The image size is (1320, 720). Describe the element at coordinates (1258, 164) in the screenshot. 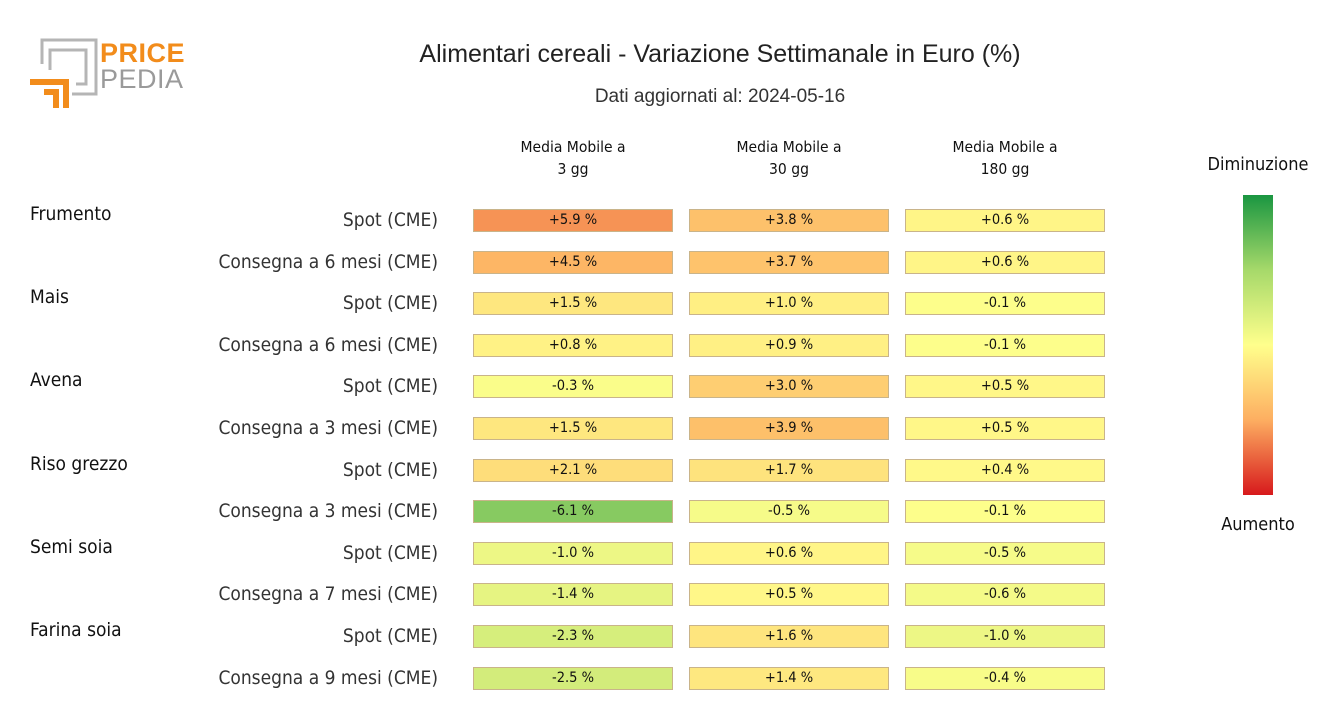

I see `legend-top-label: Diminuzione` at that location.